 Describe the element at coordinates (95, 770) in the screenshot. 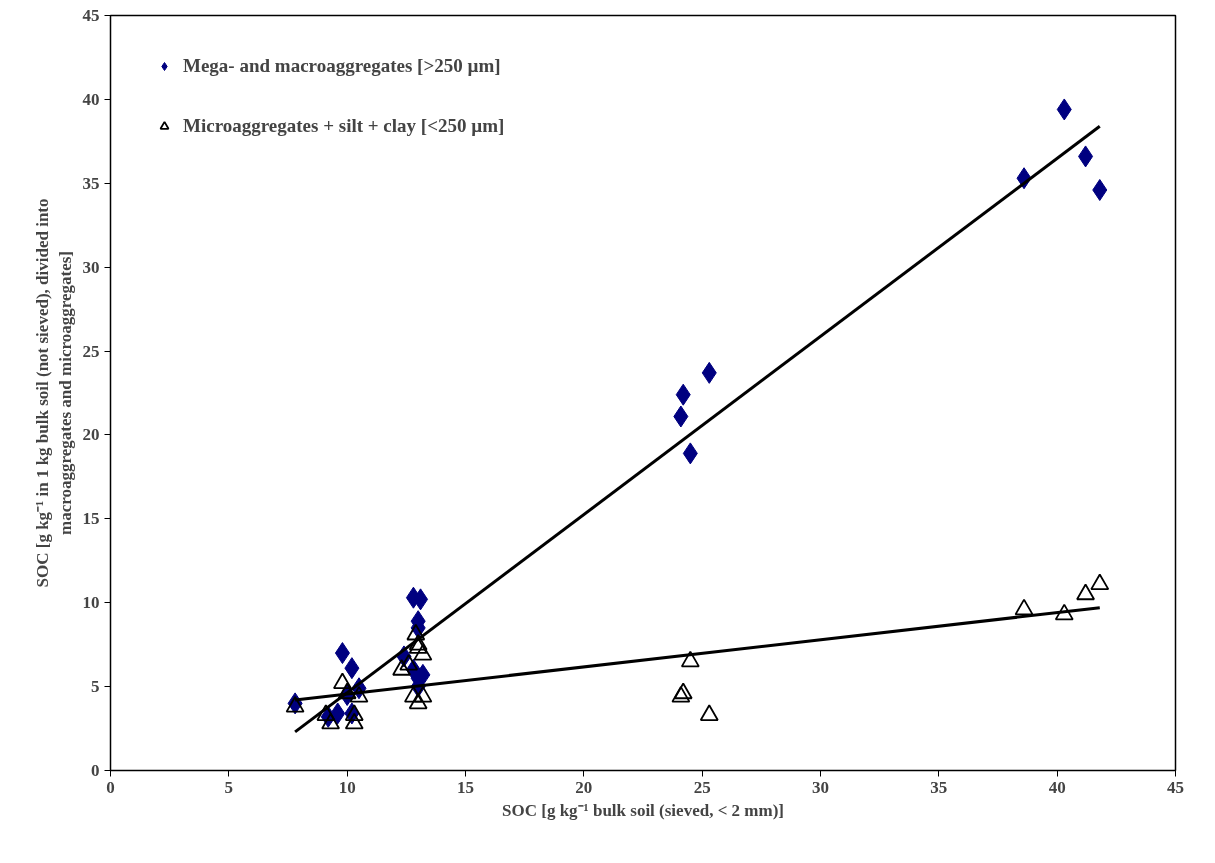

I see `y-tick-label: 0` at that location.